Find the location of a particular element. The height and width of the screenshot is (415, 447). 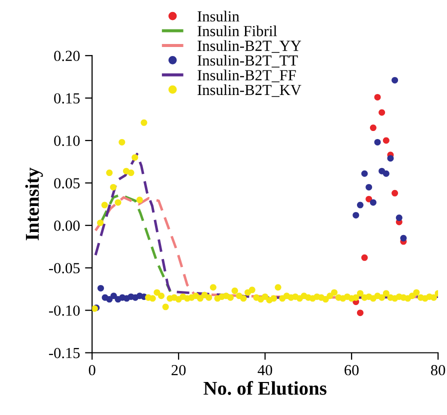

y-tick-label: 0.20 is located at coordinates (67, 56).